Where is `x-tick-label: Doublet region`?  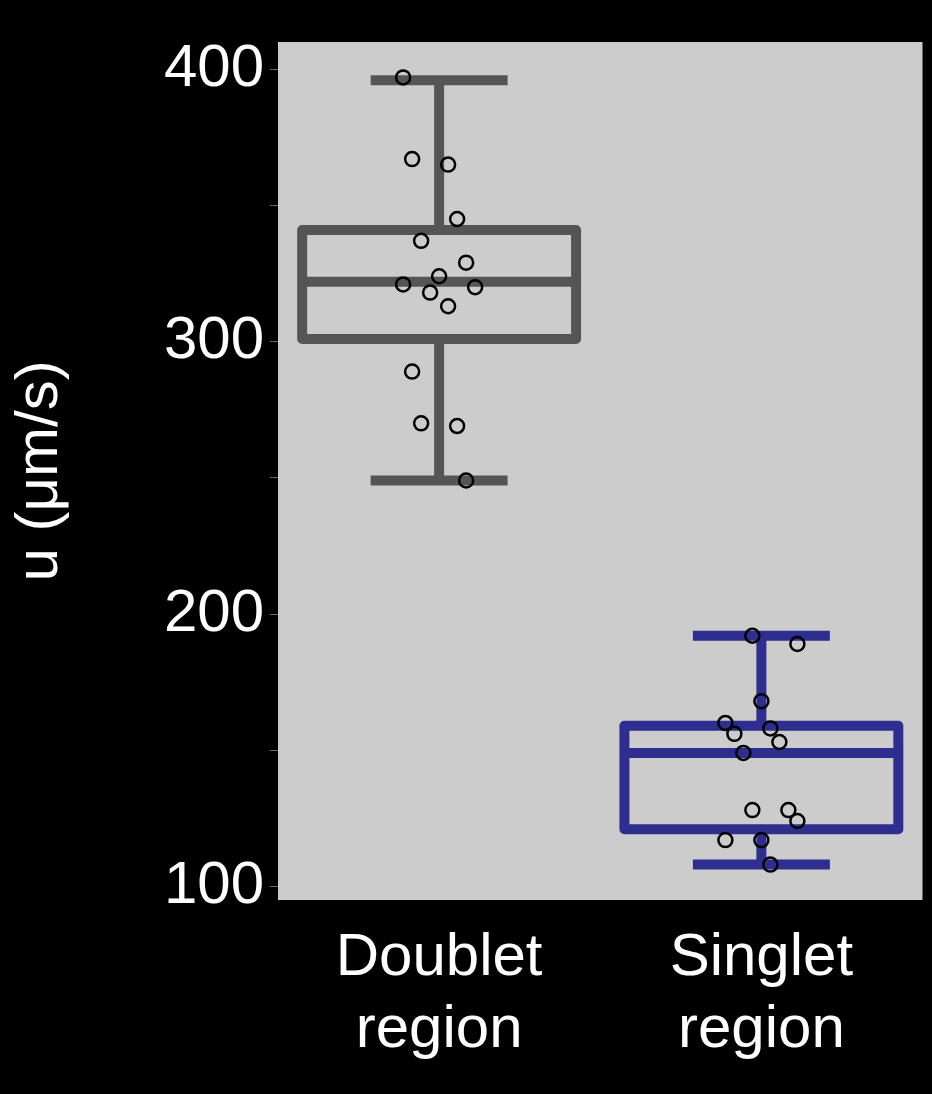 x-tick-label: Doublet region is located at coordinates (439, 990).